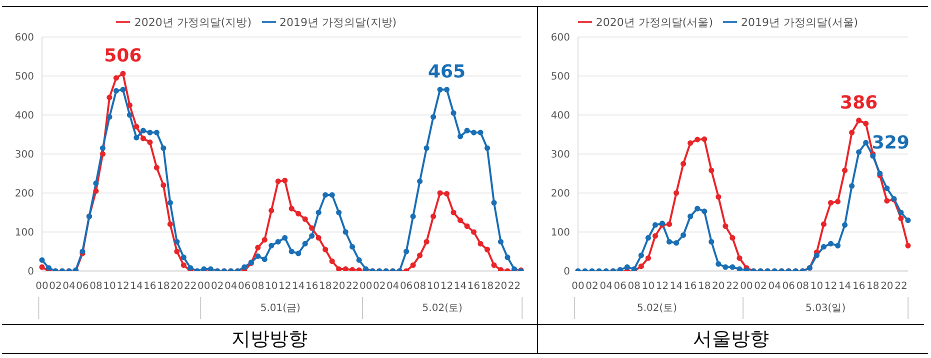 The height and width of the screenshot is (358, 931). Describe the element at coordinates (859, 103) in the screenshot. I see `data-label: 386` at that location.